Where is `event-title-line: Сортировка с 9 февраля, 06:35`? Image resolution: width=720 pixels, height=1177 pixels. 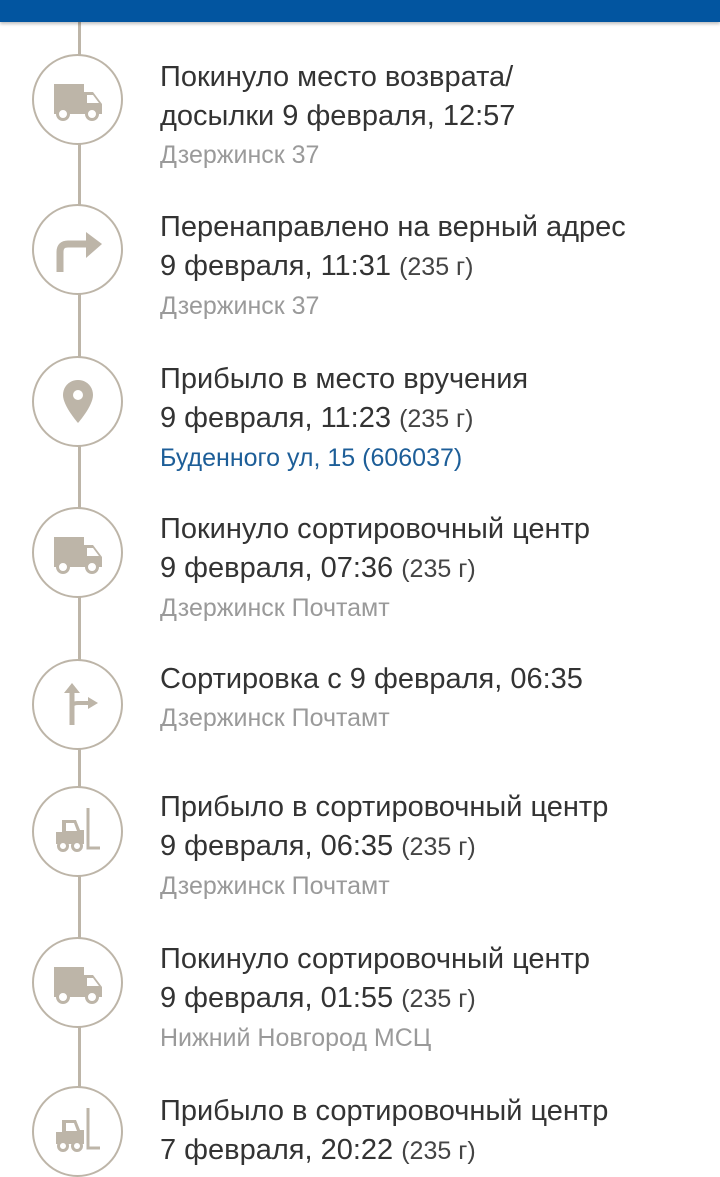 event-title-line: Сортировка с 9 февраля, 06:35 is located at coordinates (430, 679).